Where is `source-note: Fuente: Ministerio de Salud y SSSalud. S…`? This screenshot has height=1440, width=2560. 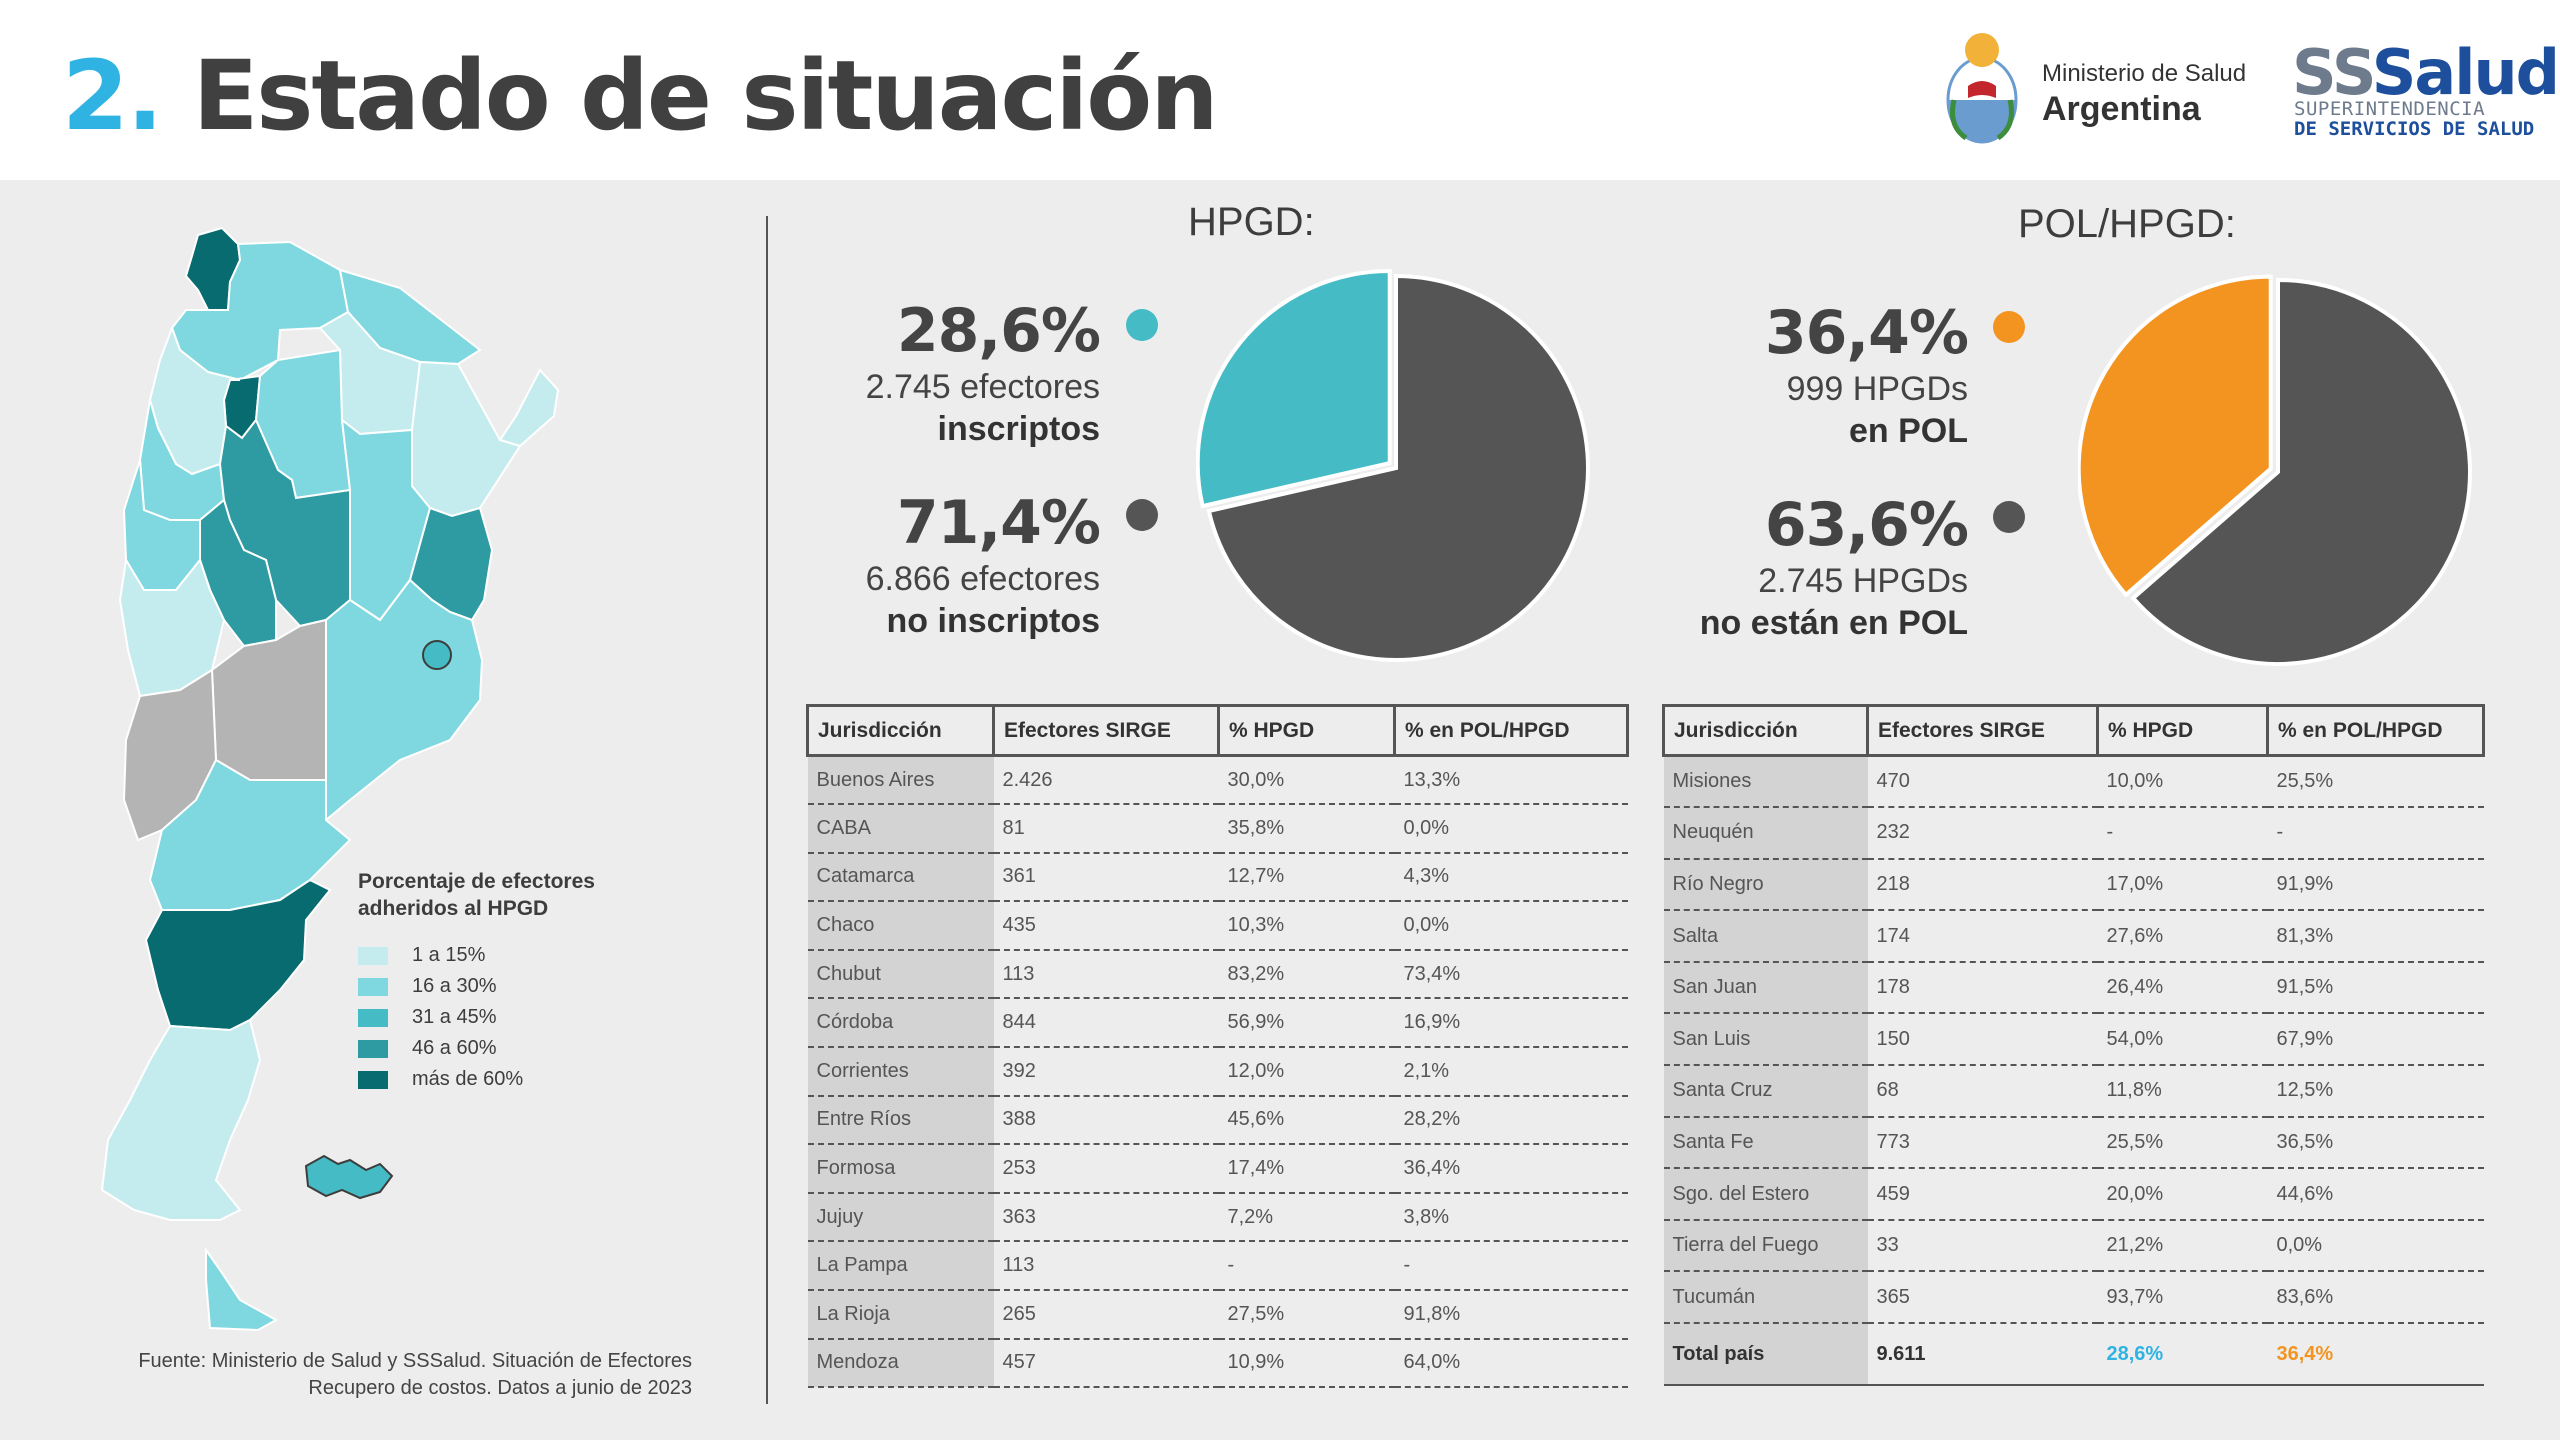 source-note: Fuente: Ministerio de Salud y SSSalud. S… is located at coordinates (386, 1375).